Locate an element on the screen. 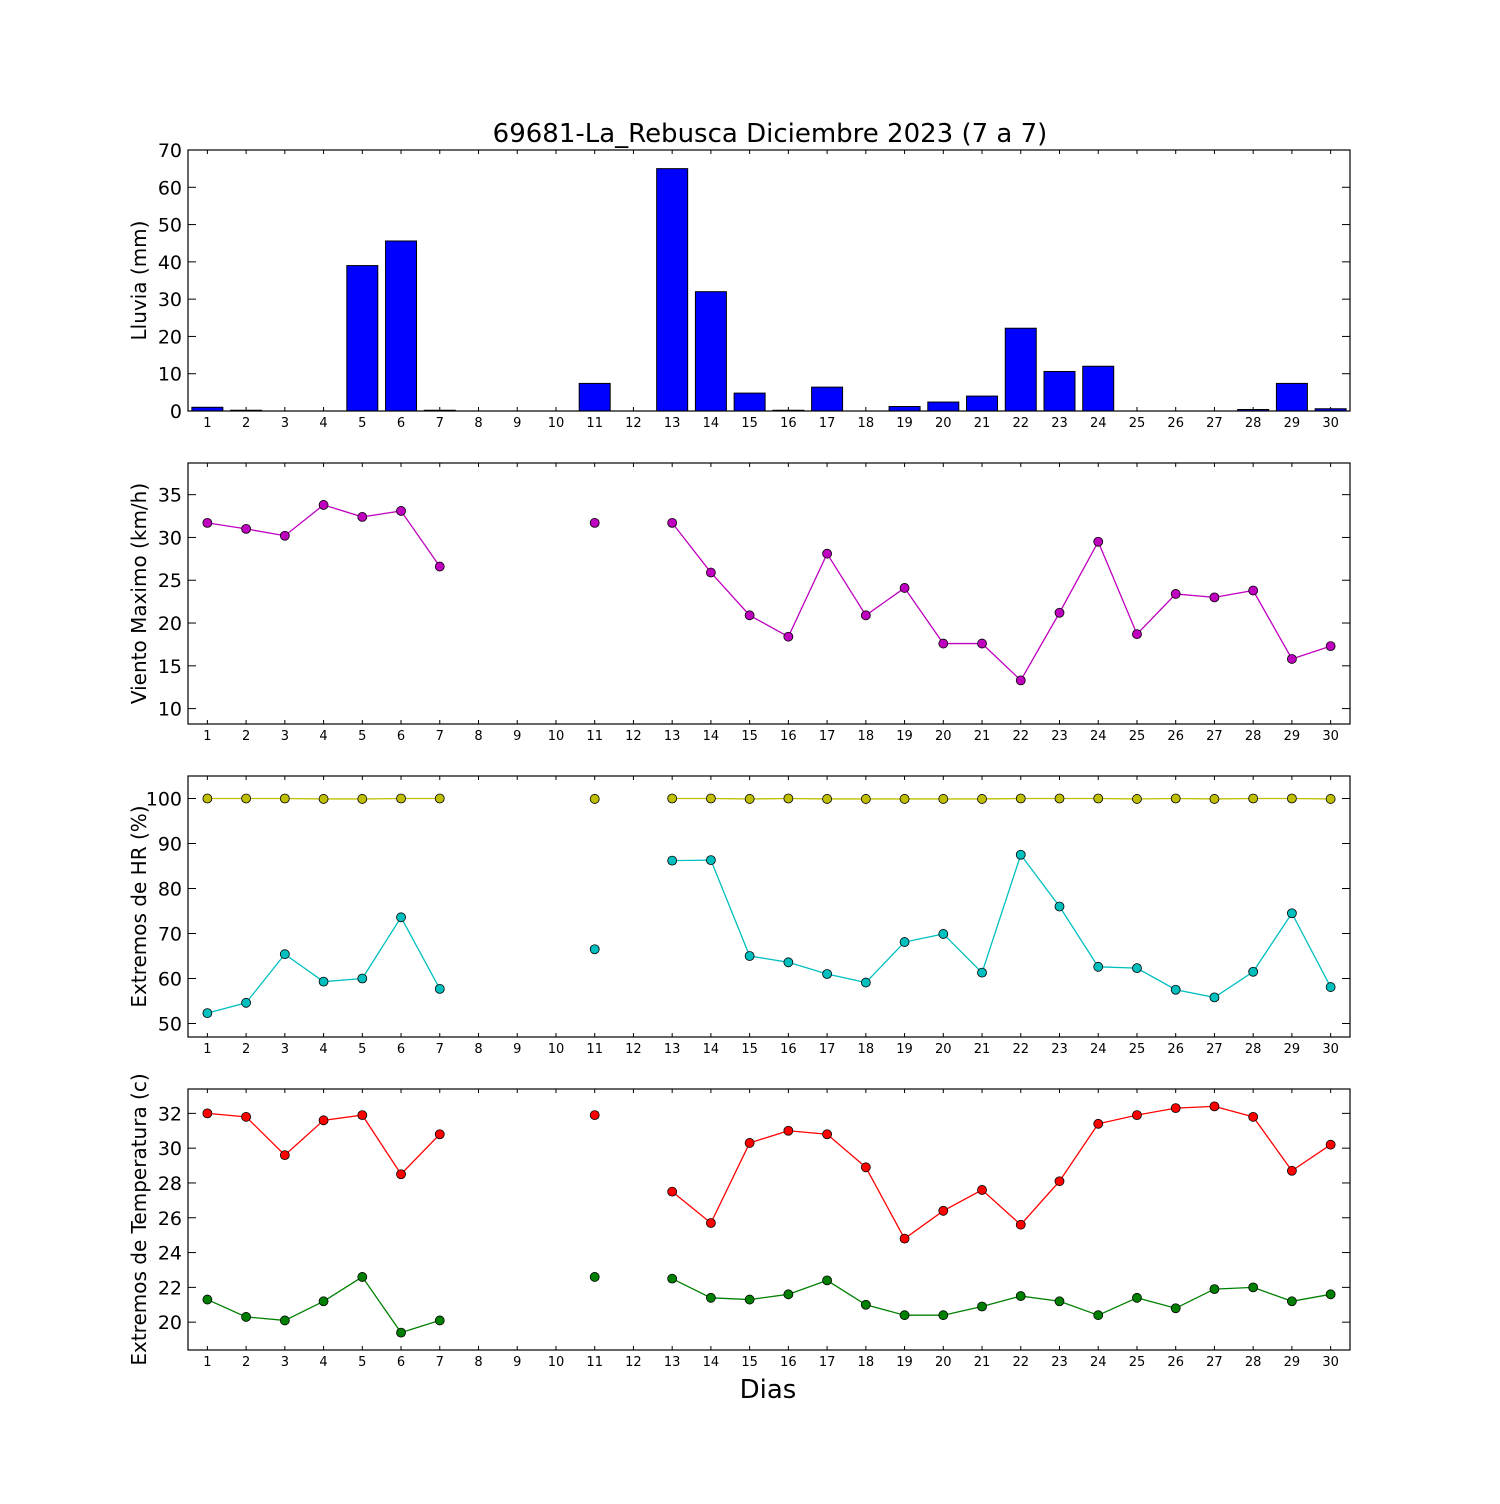  x-tick-label-rain: 17 is located at coordinates (827, 423).